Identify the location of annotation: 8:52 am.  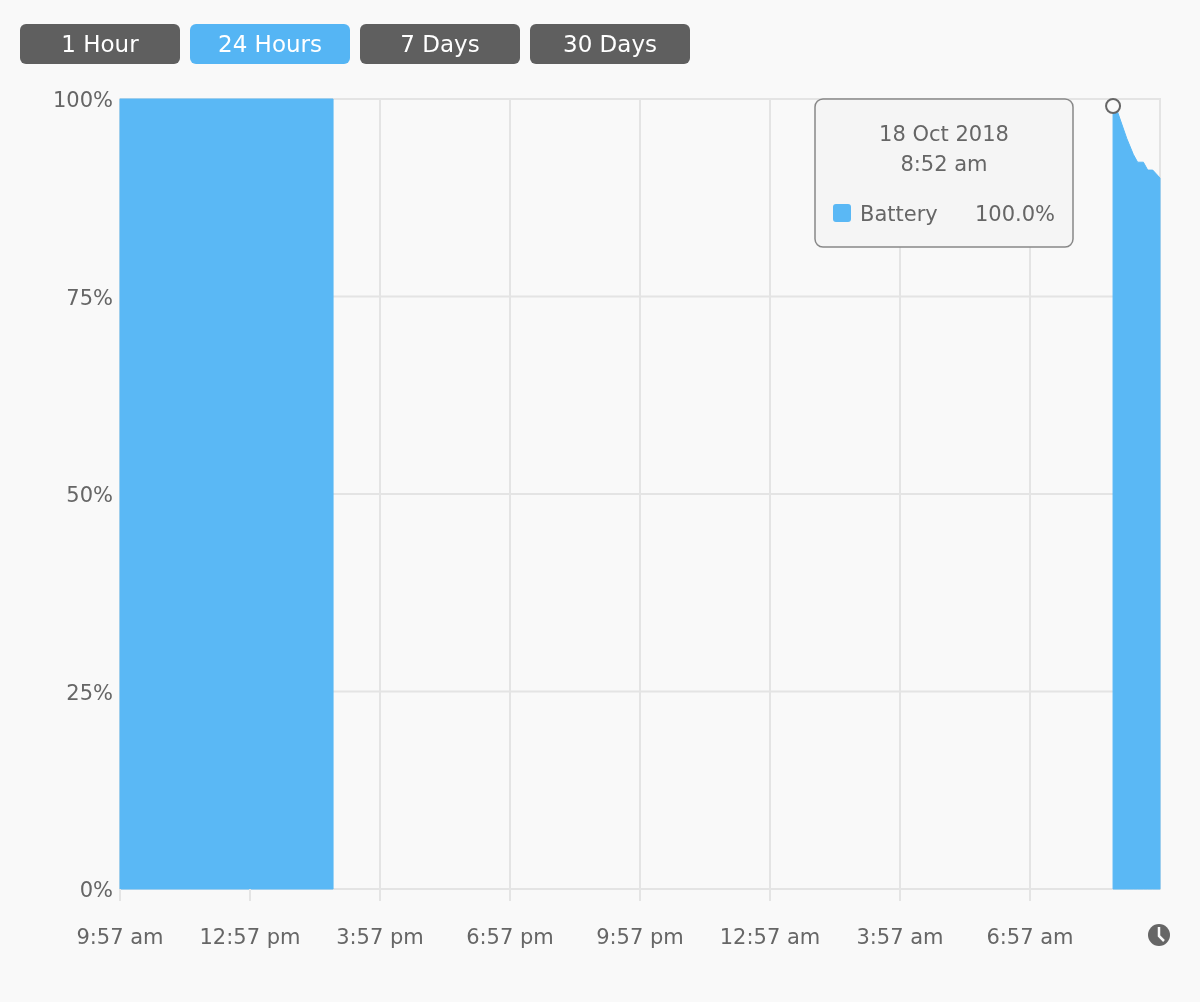
(944, 164).